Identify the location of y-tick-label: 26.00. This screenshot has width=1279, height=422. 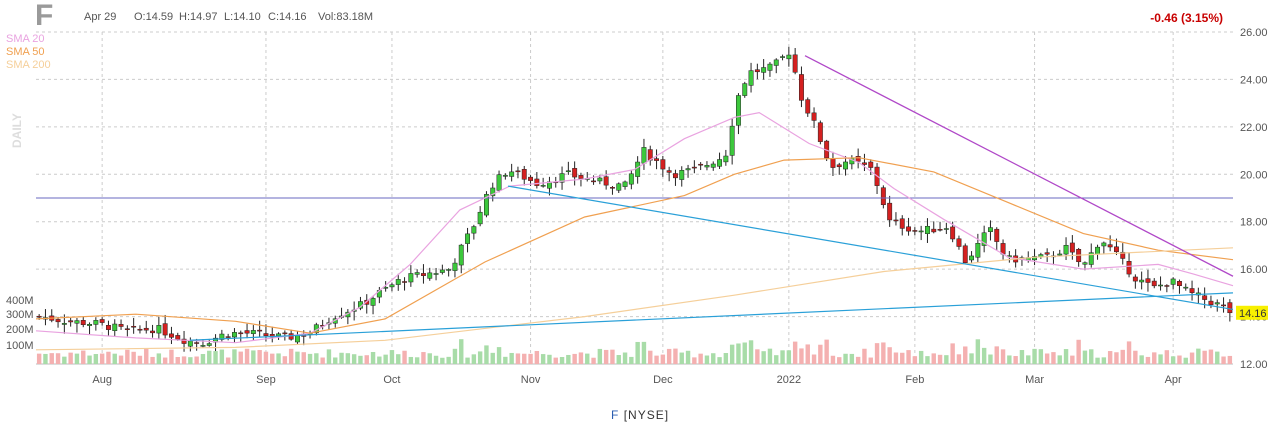
(1254, 33).